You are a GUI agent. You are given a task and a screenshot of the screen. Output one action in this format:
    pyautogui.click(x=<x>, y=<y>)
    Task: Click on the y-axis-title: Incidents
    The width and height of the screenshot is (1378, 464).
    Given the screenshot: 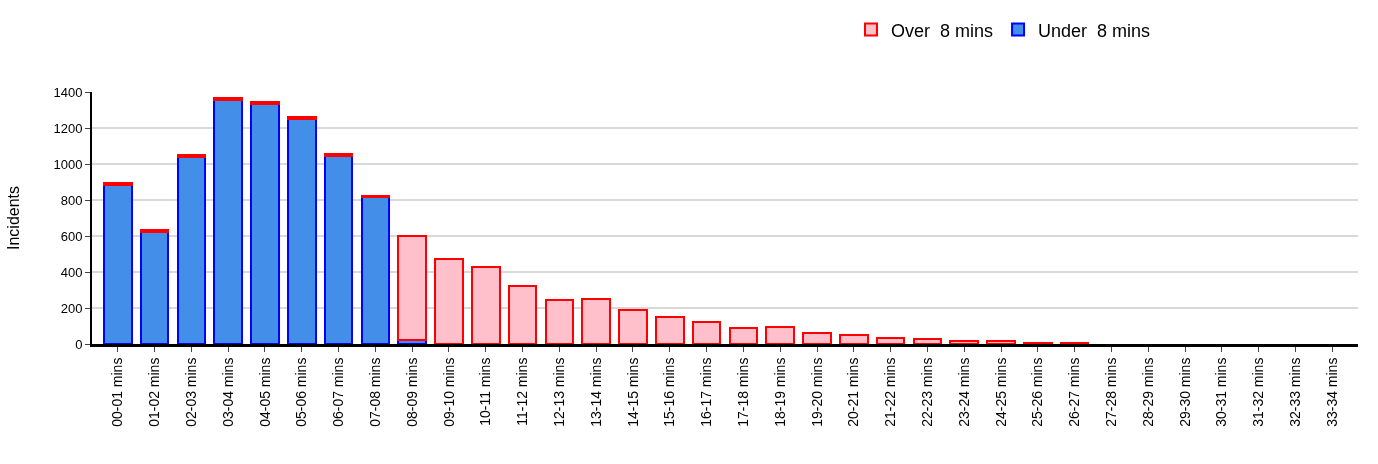 What is the action you would take?
    pyautogui.click(x=13, y=218)
    